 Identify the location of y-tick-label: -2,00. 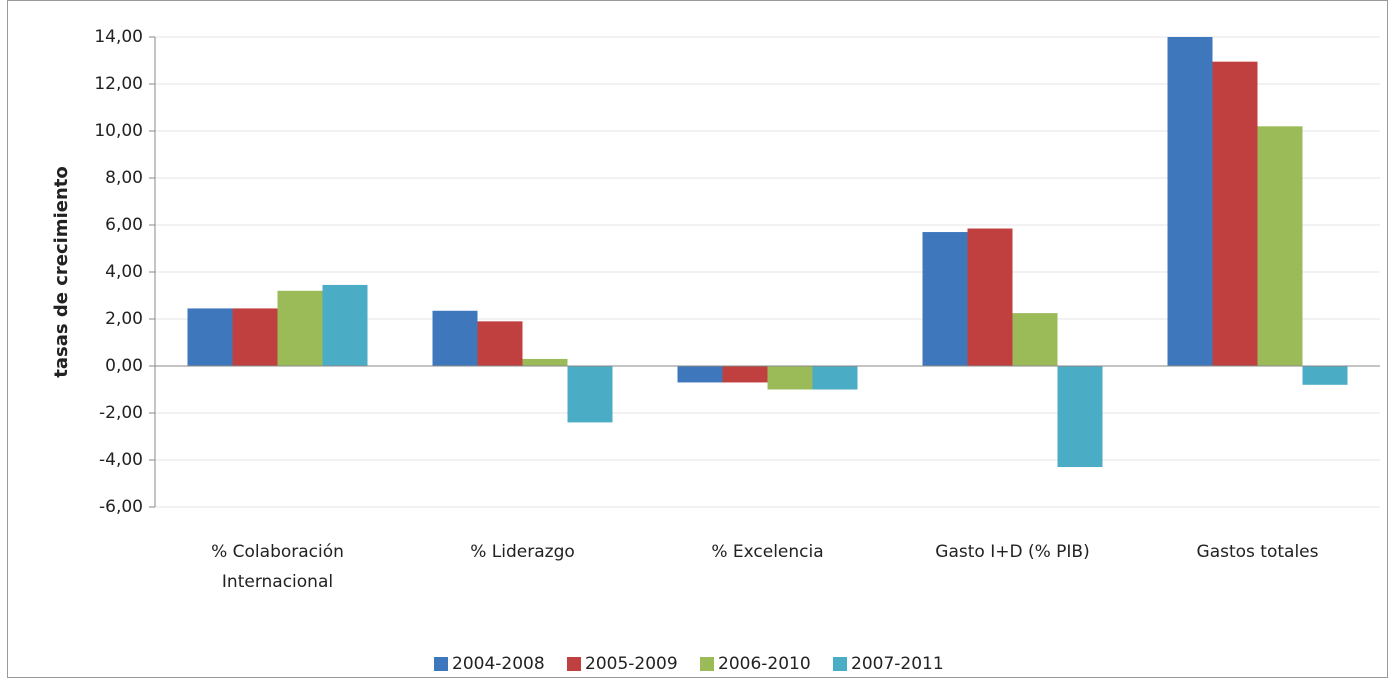
(121, 413).